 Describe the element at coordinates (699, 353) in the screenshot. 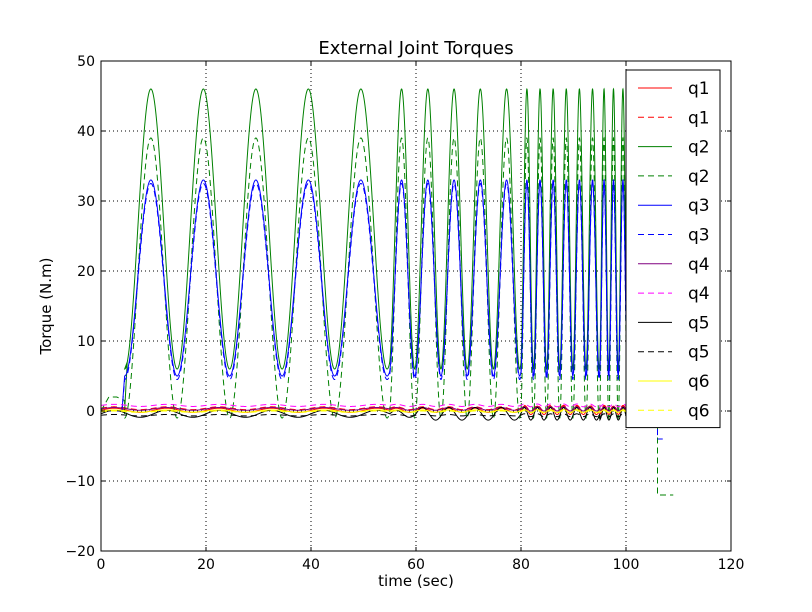

I see `legend-label-9: q5` at that location.